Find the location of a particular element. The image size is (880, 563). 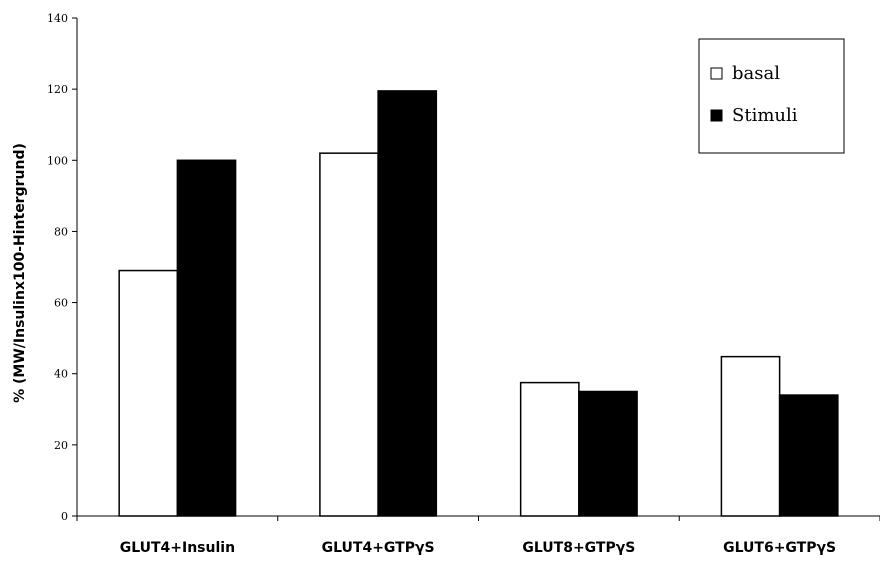

x-tick-label: GLUT8+GTPγS is located at coordinates (578, 548).